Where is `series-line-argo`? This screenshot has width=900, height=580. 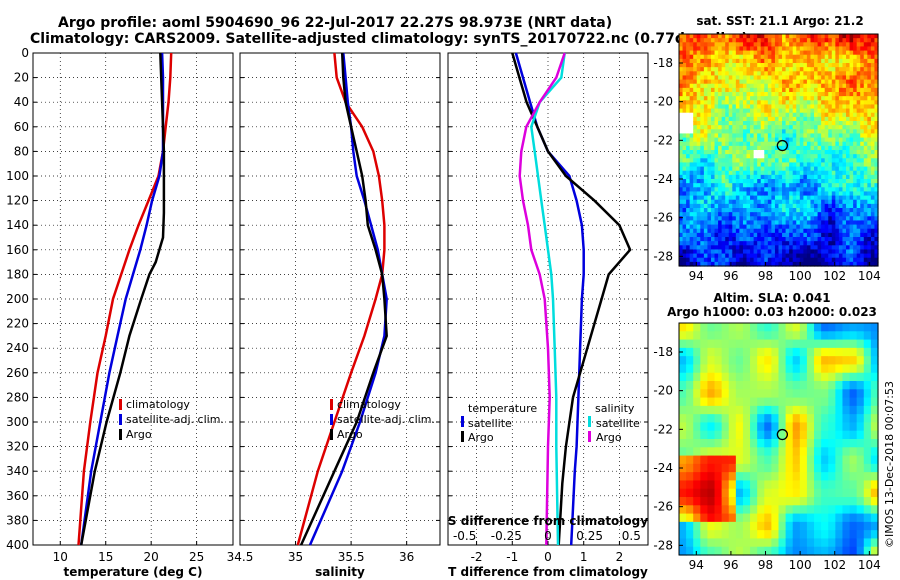 series-line-argo is located at coordinates (122, 299).